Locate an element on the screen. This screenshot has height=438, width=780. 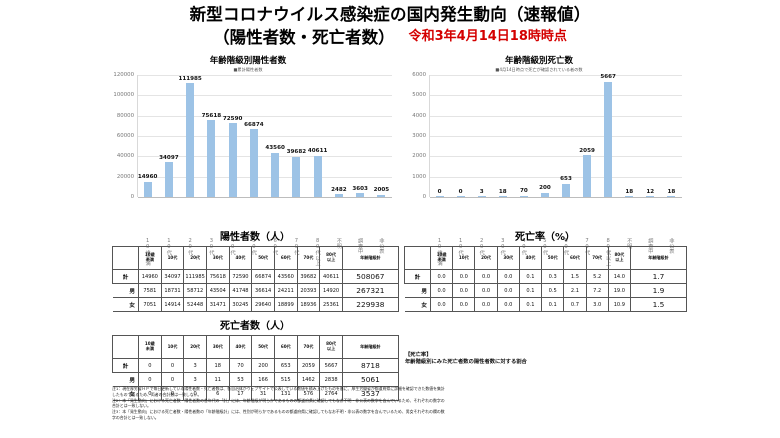
table-cell: 2.1 is located at coordinates (575, 290).